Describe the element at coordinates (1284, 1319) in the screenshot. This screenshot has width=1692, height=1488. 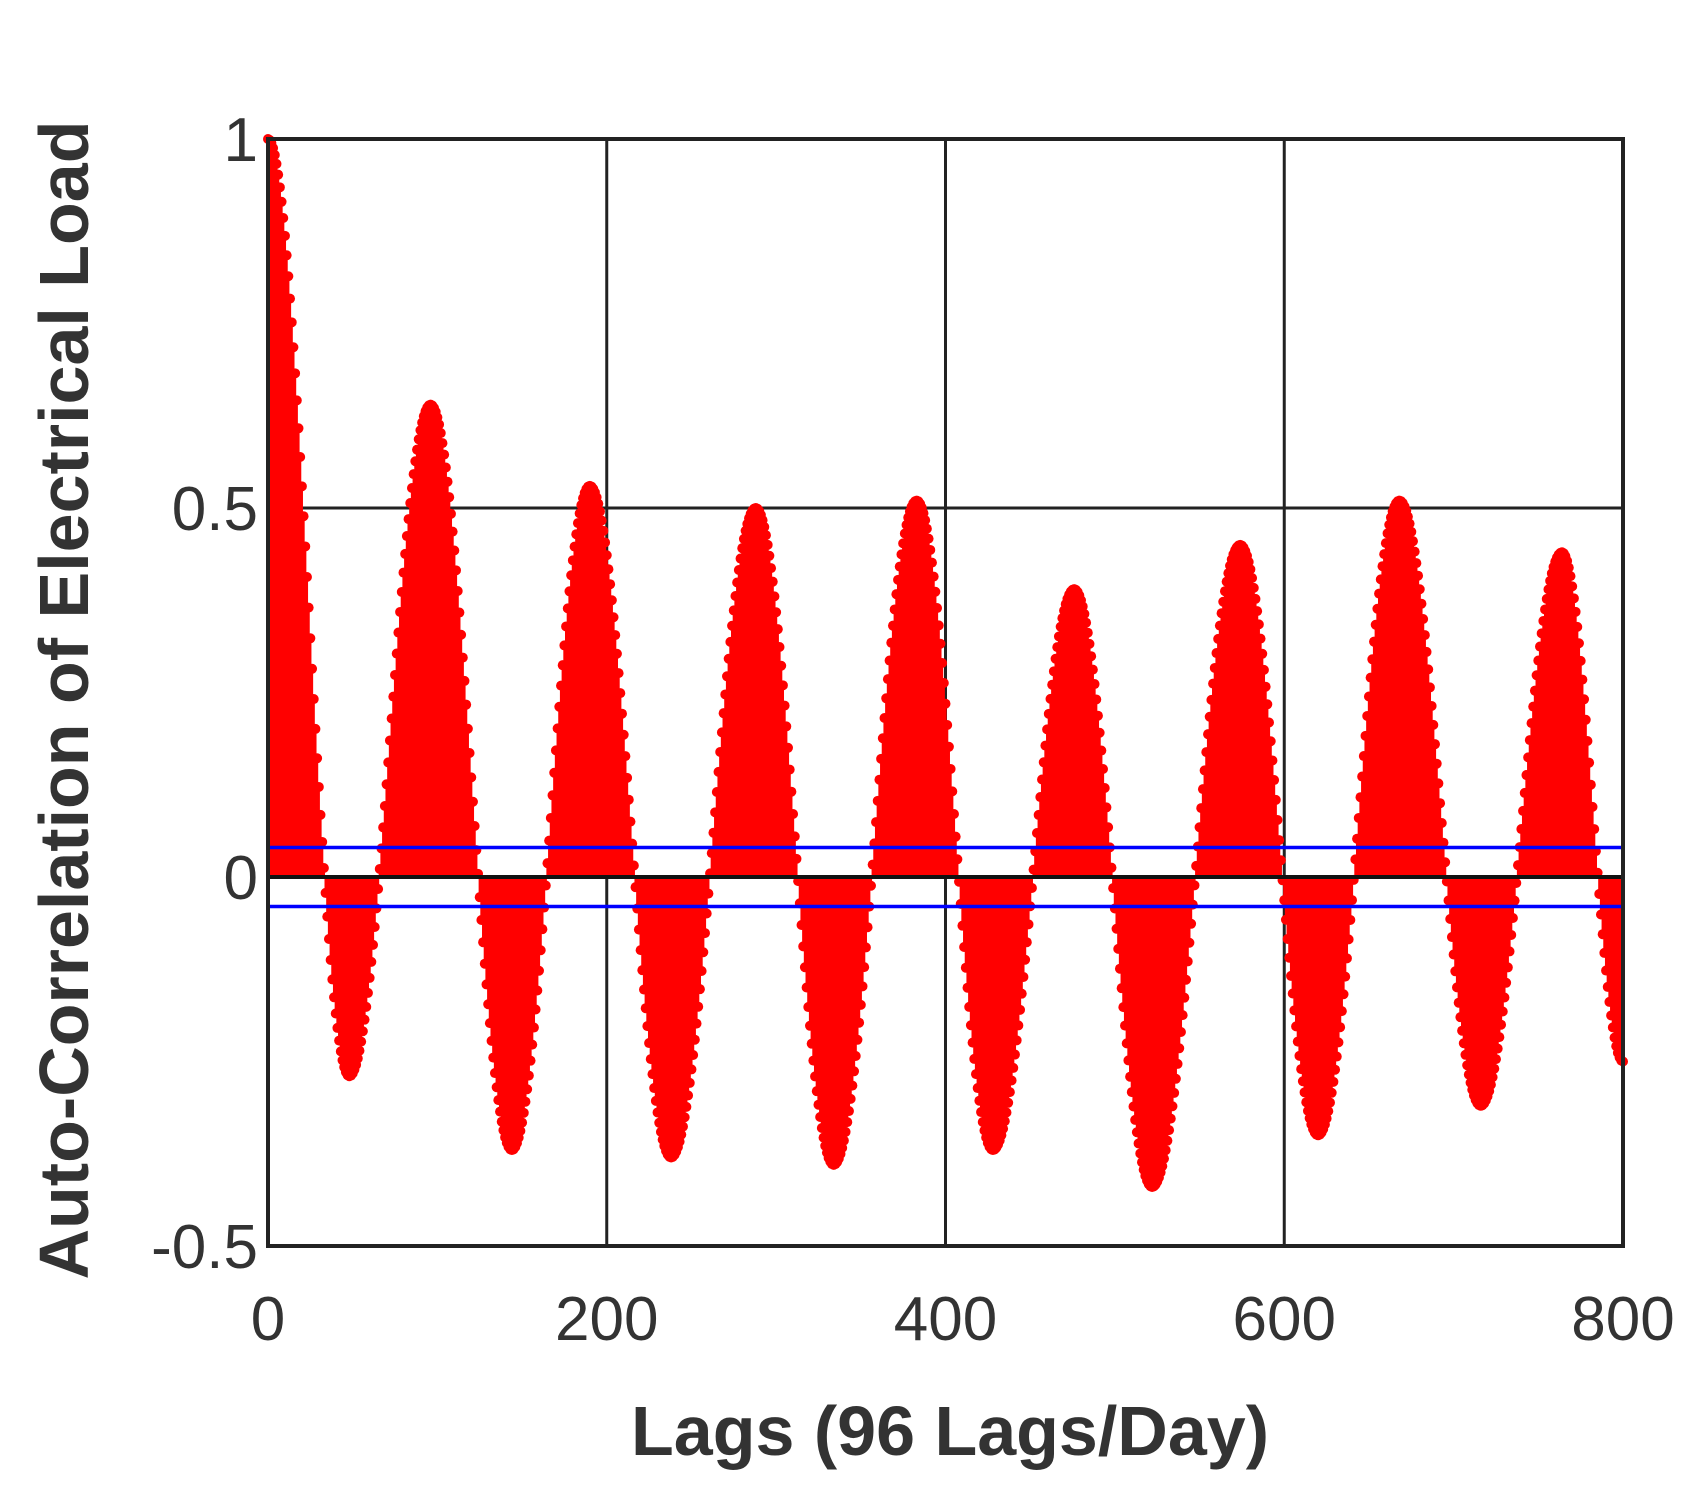
I see `x-tick-label: 600` at that location.